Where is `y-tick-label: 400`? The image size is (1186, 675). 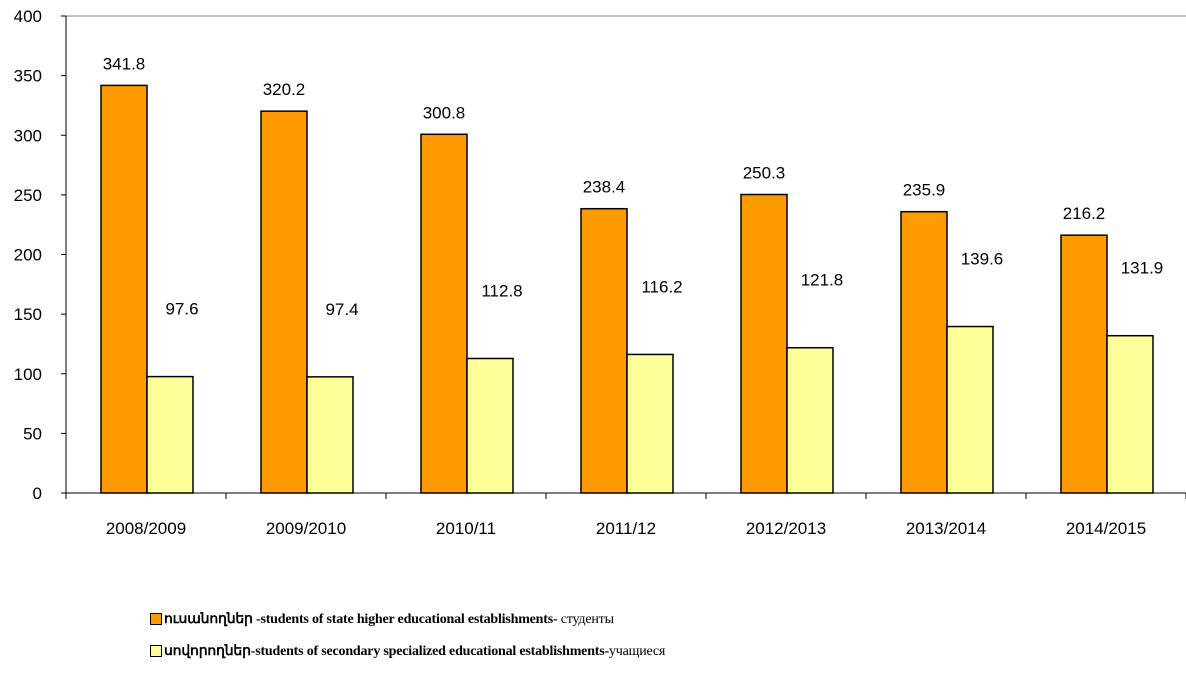 y-tick-label: 400 is located at coordinates (28, 16).